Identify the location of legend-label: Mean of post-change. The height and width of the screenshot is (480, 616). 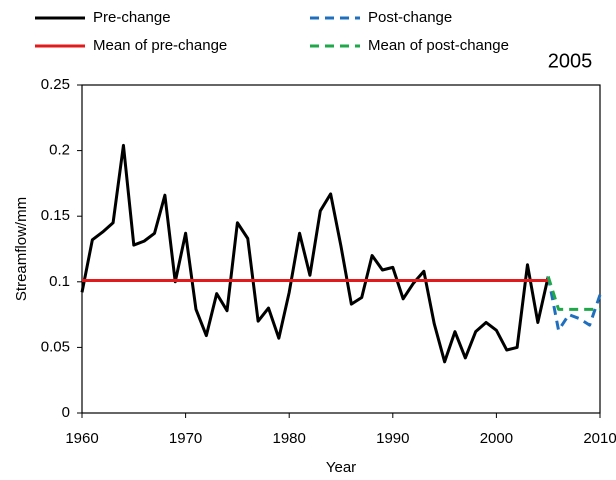
(438, 45).